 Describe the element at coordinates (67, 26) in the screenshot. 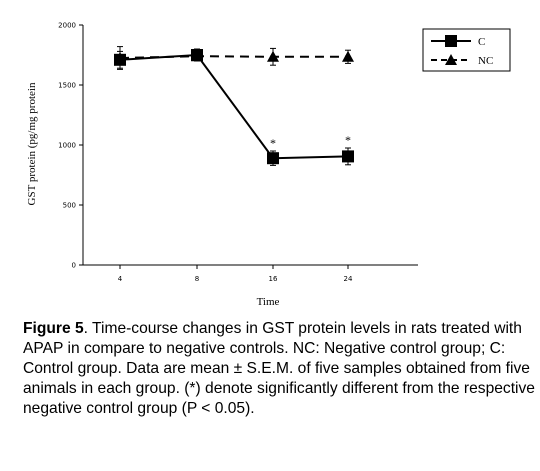

I see `y-tick-label: 2000` at that location.